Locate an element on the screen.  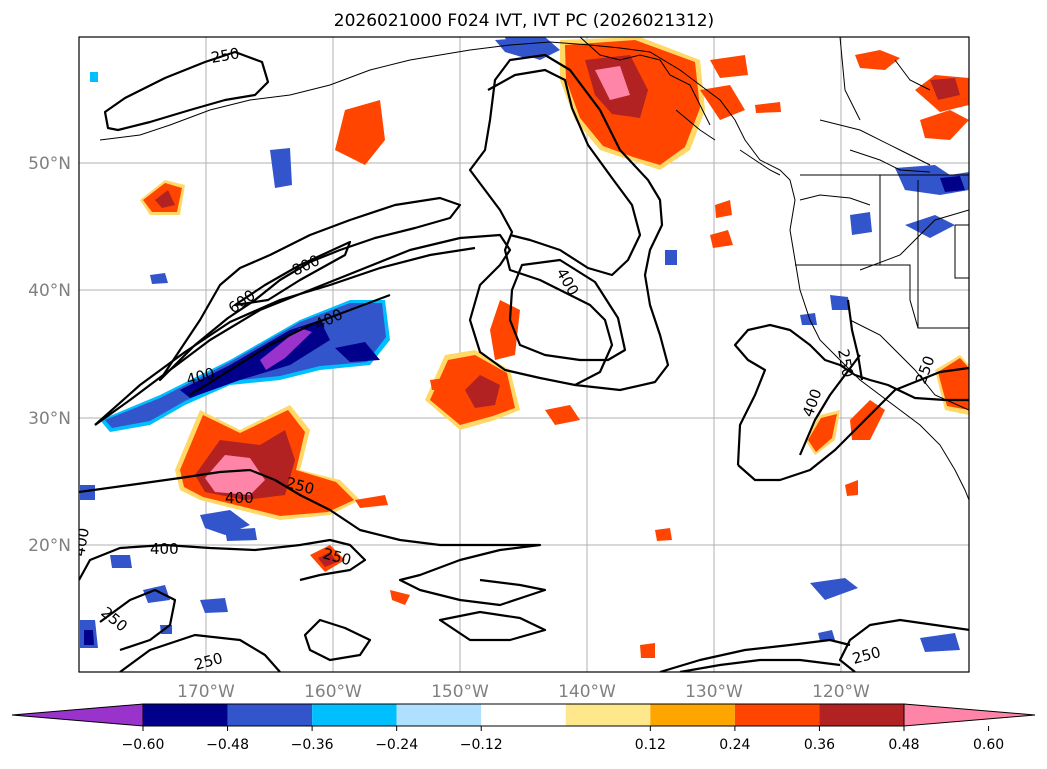
lat-tick-label: 30°N is located at coordinates (49, 419).